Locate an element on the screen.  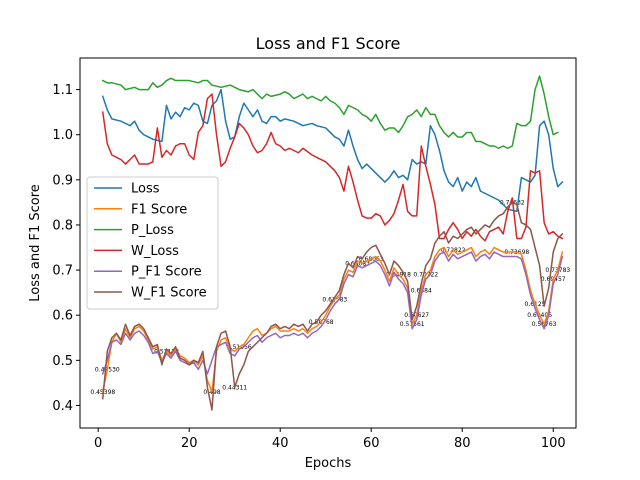
series-line-p-loss is located at coordinates (330, 112).